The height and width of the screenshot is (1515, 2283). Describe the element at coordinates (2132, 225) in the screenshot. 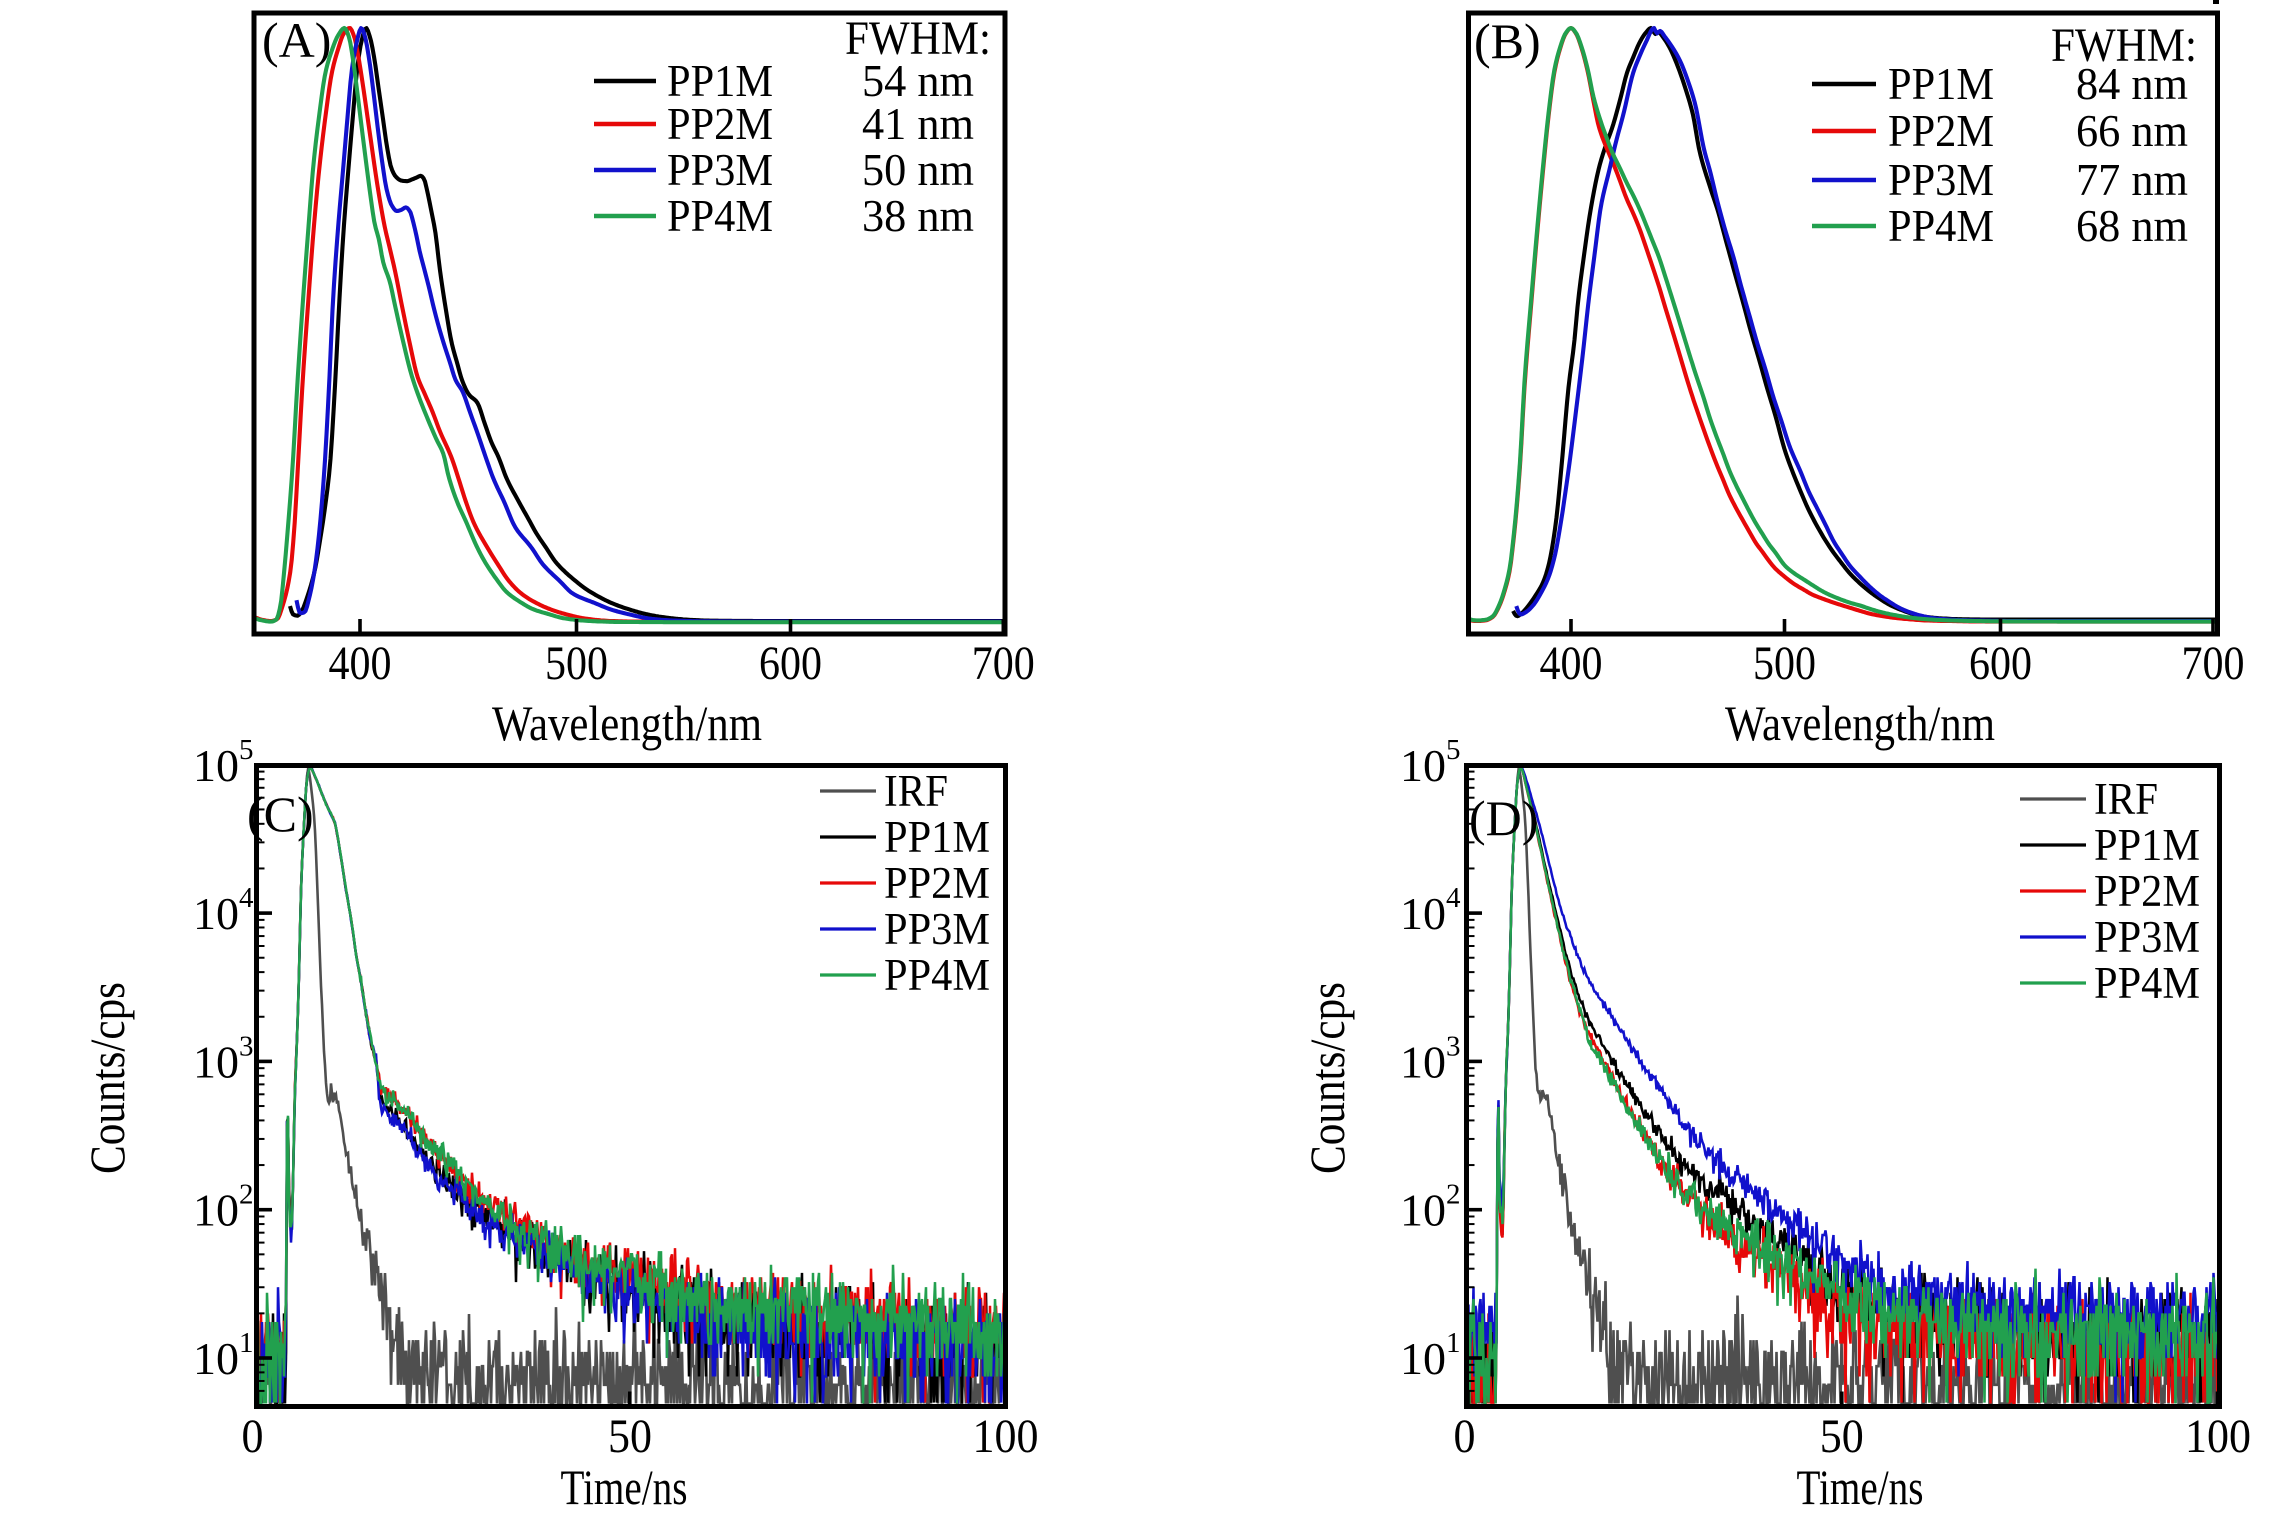

I see `svg-text: 68 nm` at that location.